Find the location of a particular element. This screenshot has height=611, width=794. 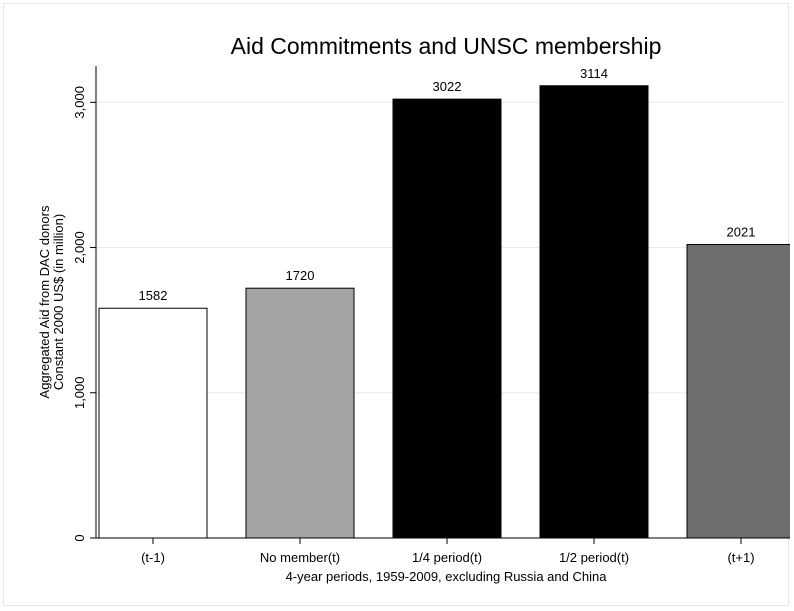

x-tick-label: 1/4 period(t) is located at coordinates (447, 557).